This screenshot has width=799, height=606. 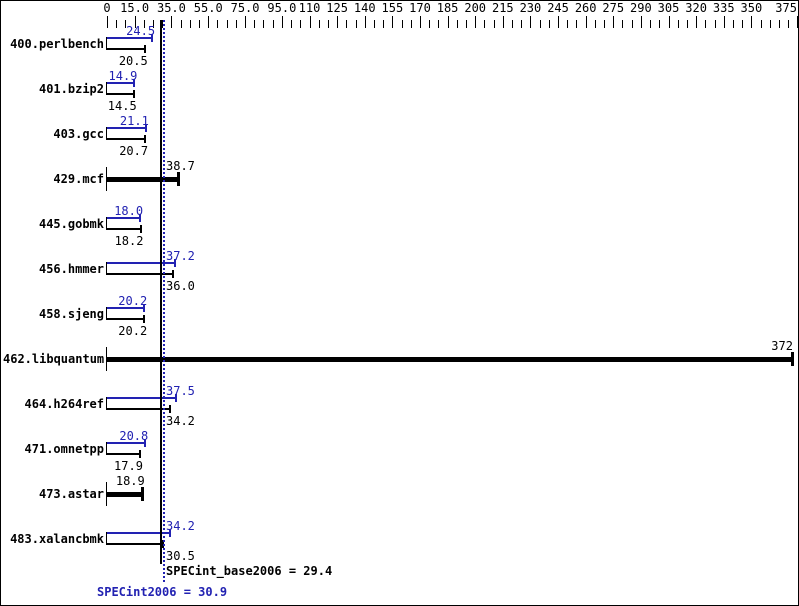 What do you see at coordinates (123, 76) in the screenshot?
I see `peak-value-label: 14.9` at bounding box center [123, 76].